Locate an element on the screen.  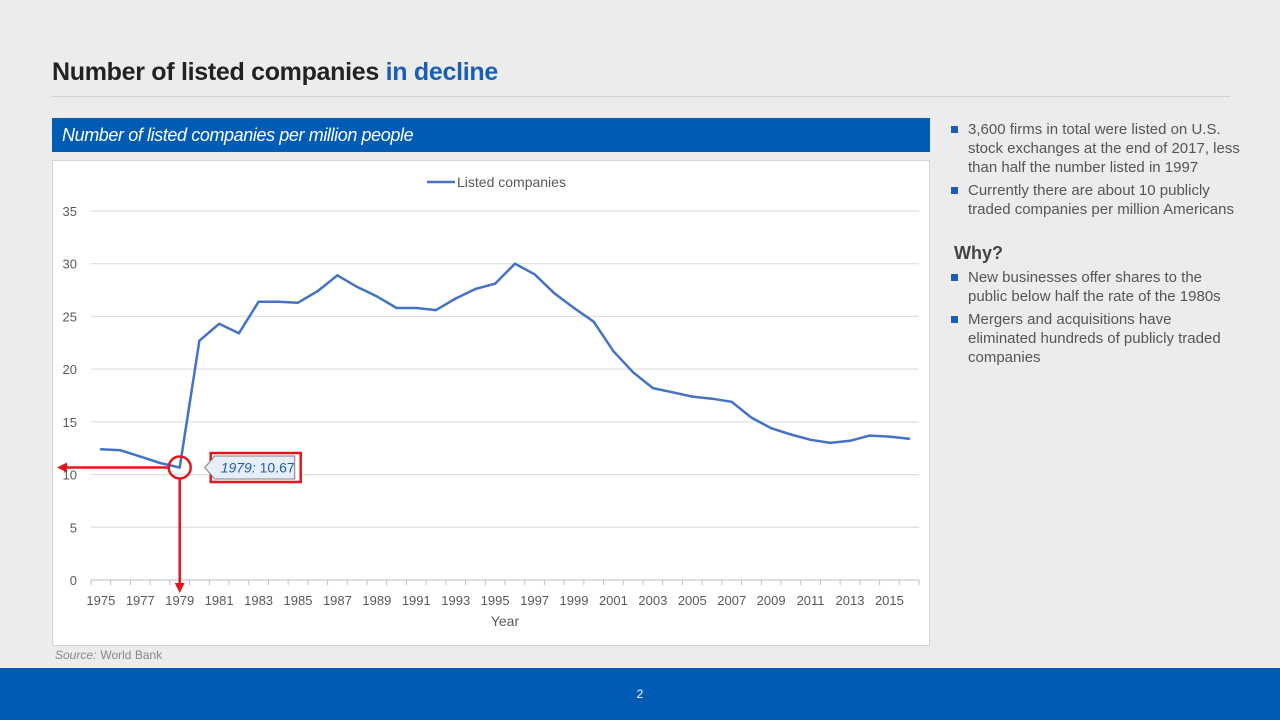
title-divider is located at coordinates (641, 96).